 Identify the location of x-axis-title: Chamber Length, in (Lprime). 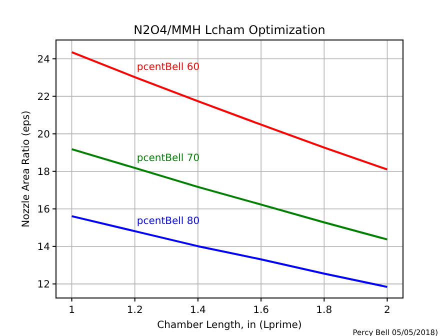
(229, 325).